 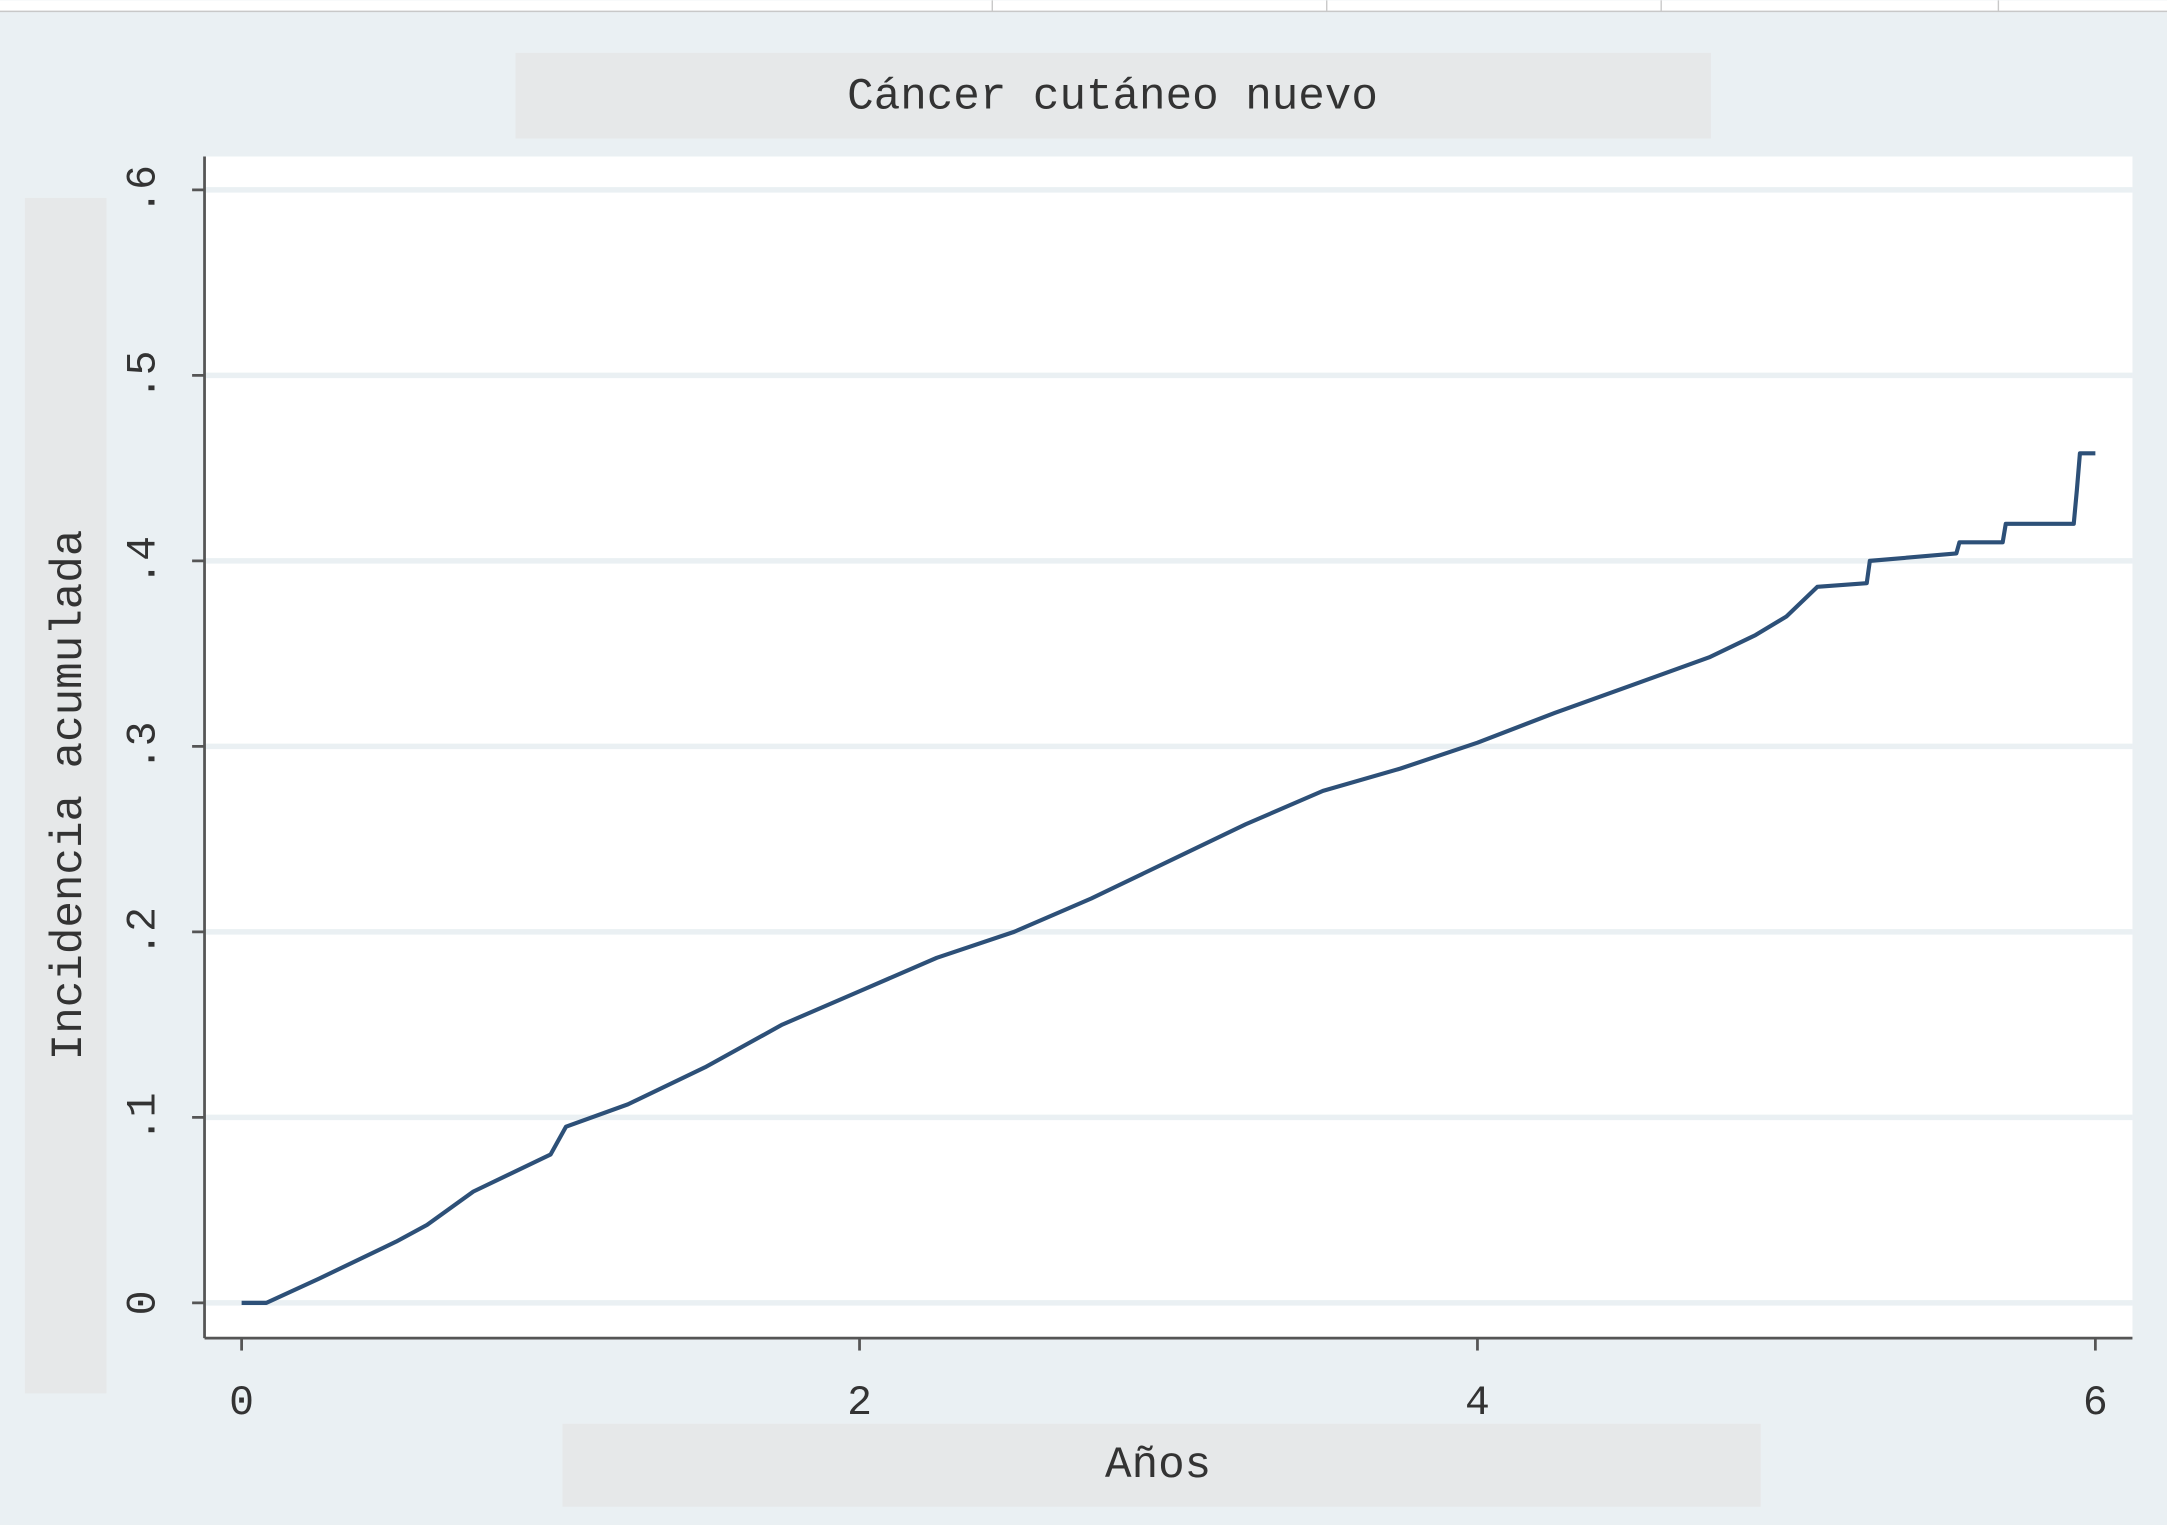 I want to click on y-axis-label: Incidencia acumulada, so click(x=70, y=795).